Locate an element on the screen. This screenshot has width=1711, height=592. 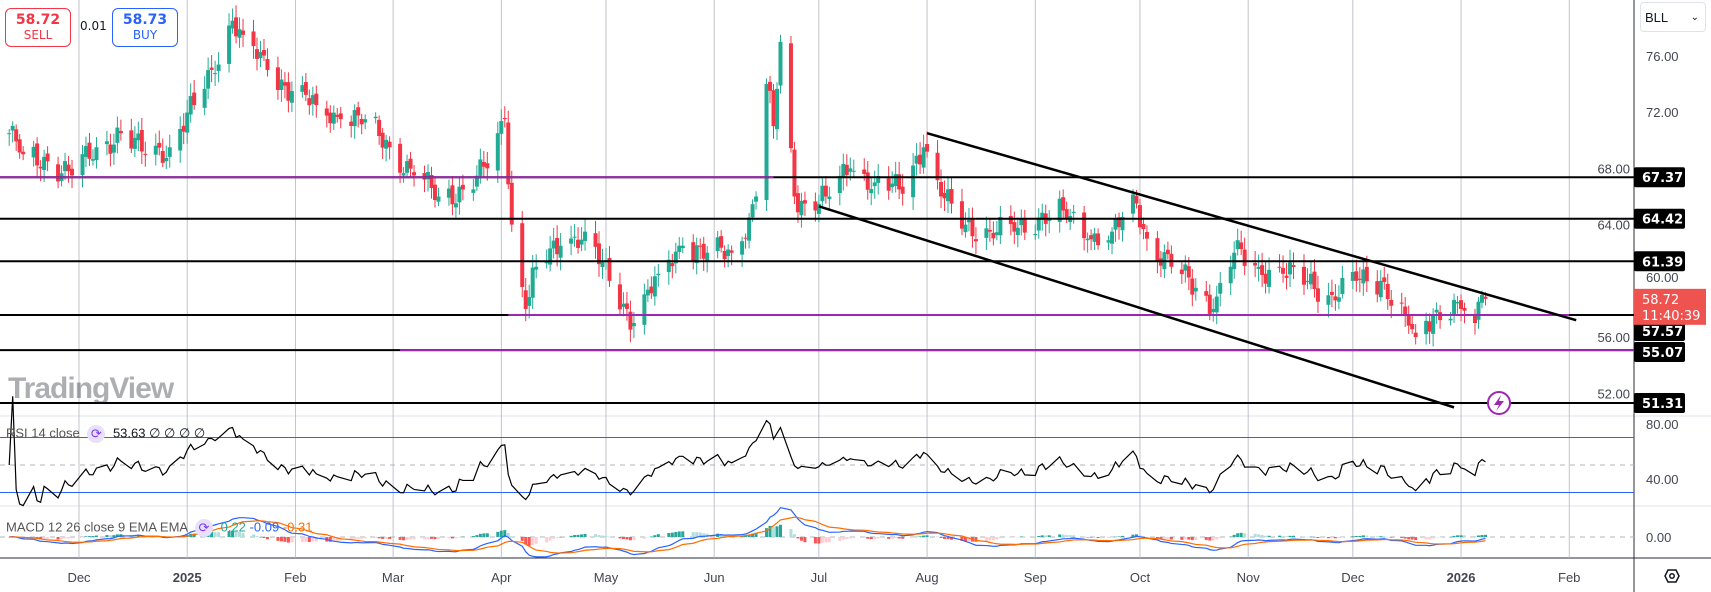
rsi-legend: RSI 14 close ⟳ 53.63 ∅ ∅ ∅ ∅ is located at coordinates (105, 434).